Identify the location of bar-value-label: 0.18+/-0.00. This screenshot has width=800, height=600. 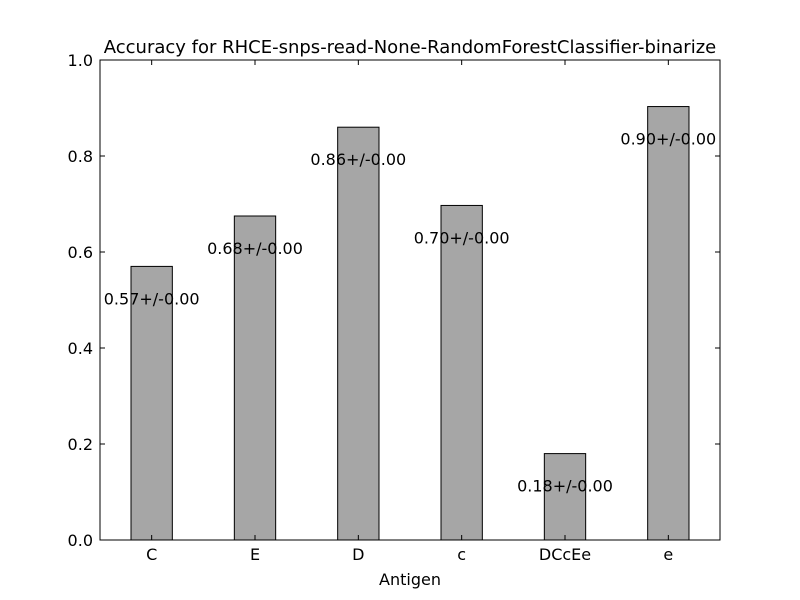
(565, 486).